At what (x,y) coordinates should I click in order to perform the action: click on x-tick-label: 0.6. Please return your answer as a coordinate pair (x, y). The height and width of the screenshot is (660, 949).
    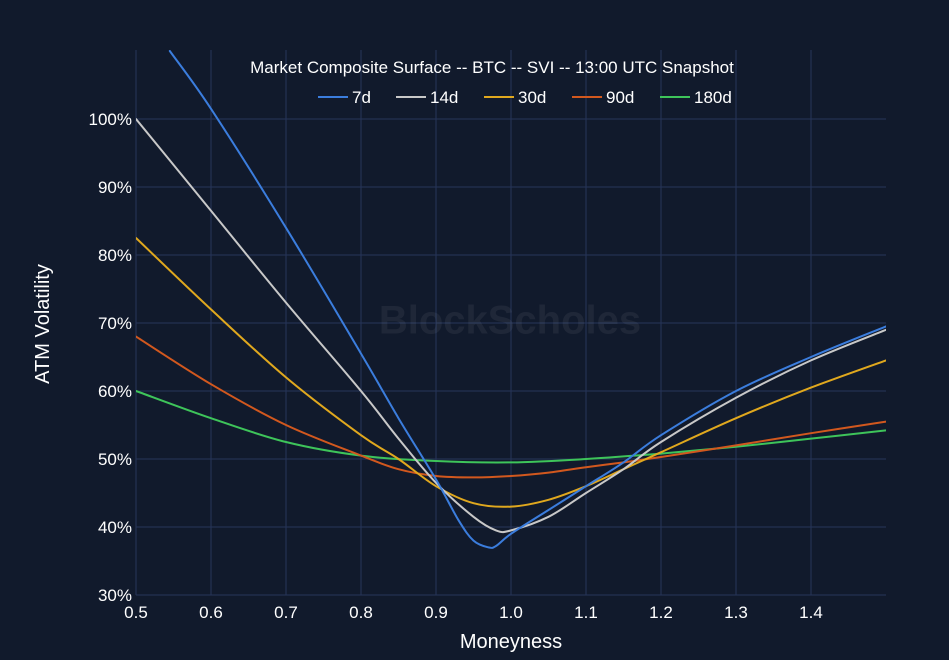
    Looking at the image, I should click on (211, 612).